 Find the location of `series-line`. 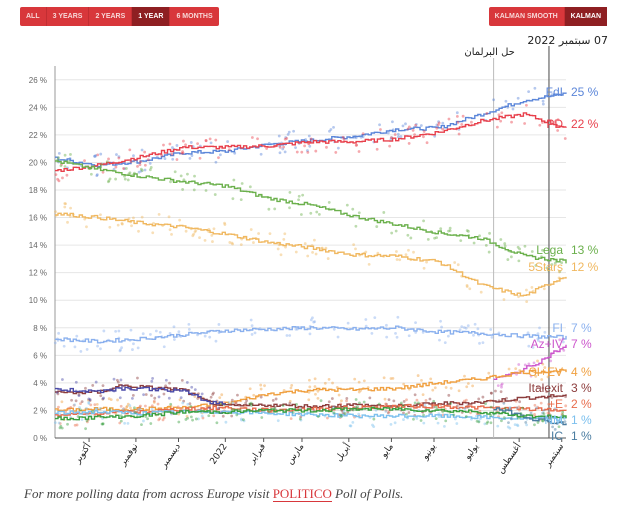

series-line is located at coordinates (311, 390).